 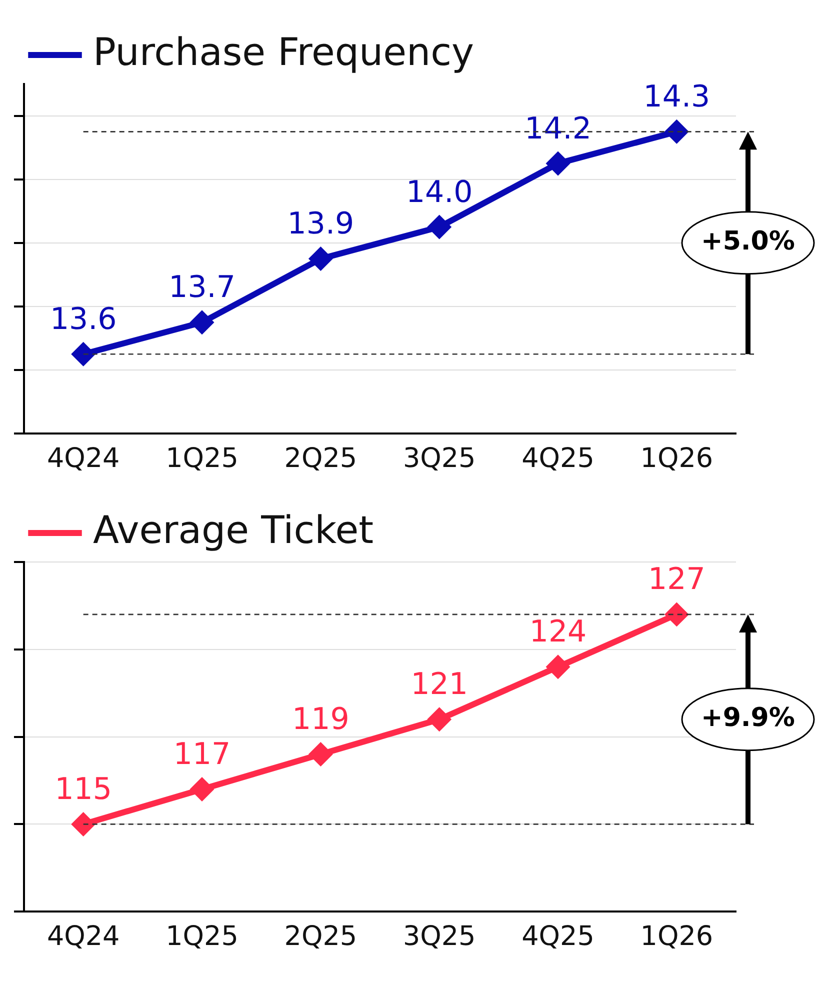 What do you see at coordinates (320, 224) in the screenshot?
I see `data-label: 13.9` at bounding box center [320, 224].